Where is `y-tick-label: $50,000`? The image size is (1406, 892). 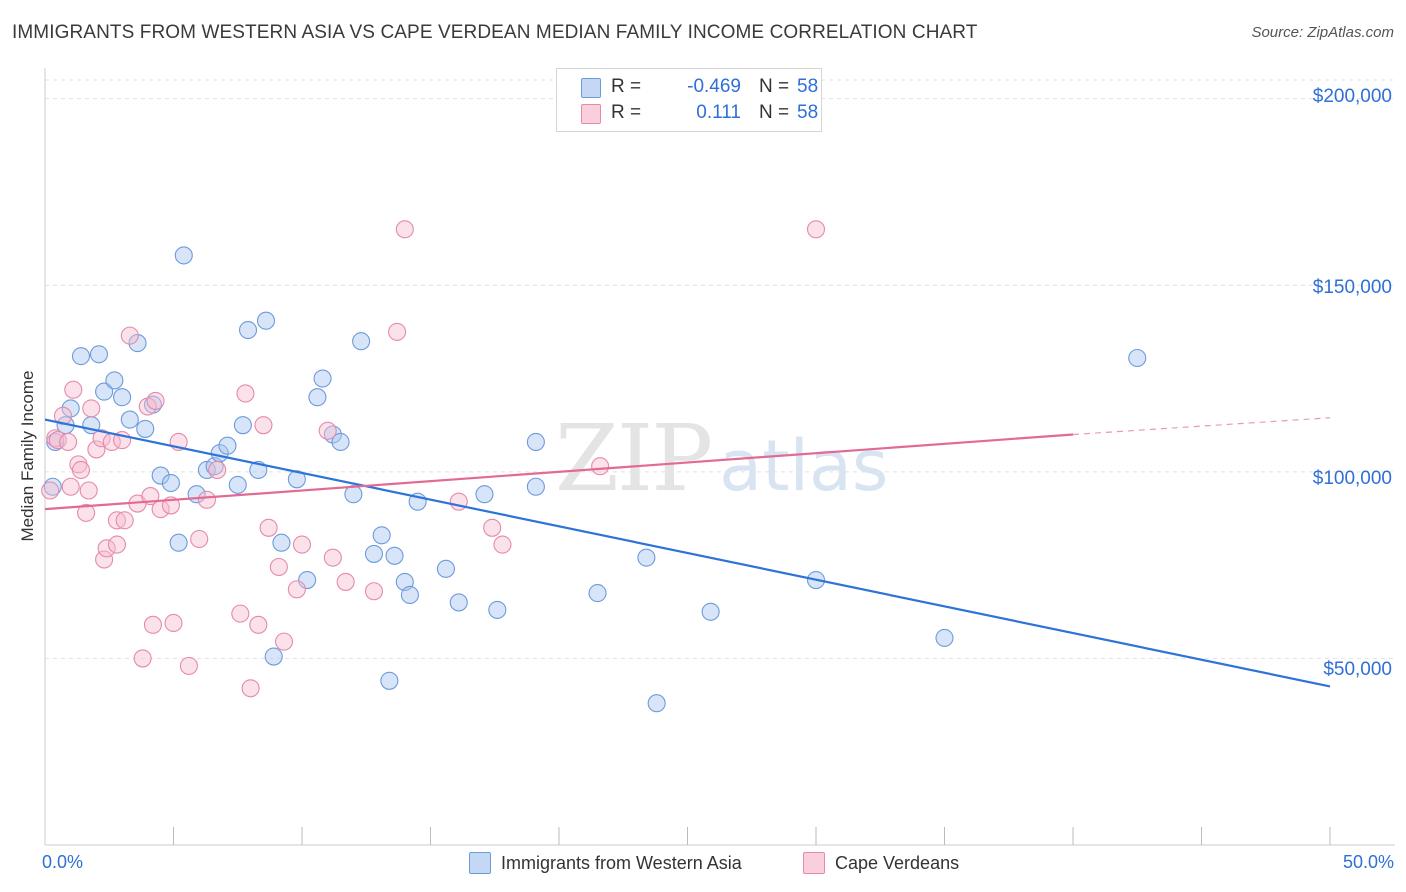
y-tick-label: $50,000 is located at coordinates (1357, 669).